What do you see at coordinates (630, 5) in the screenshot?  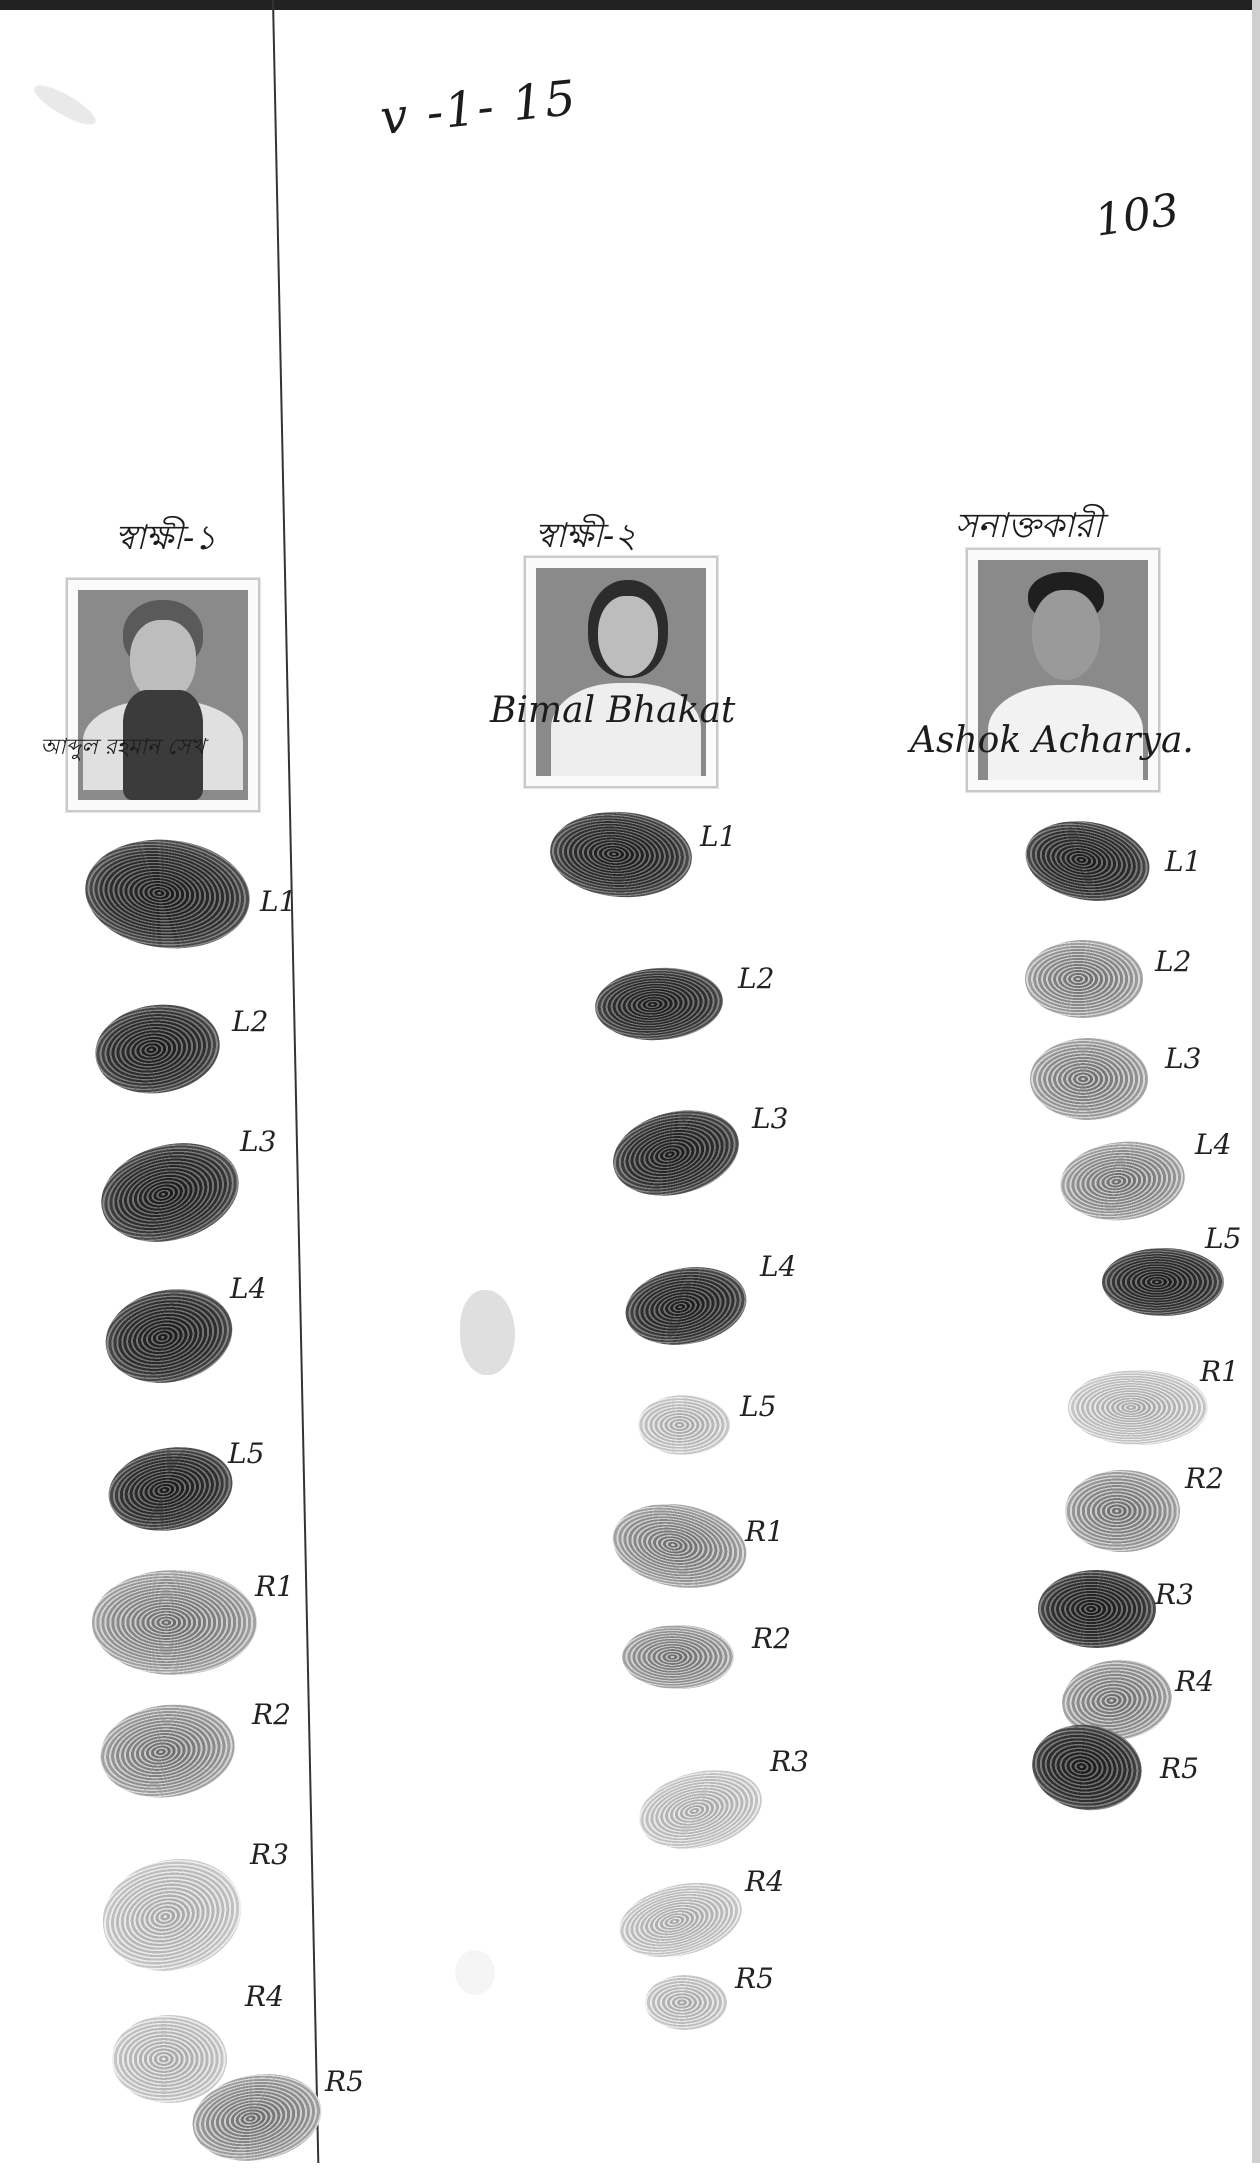 I see `scan-top-edge` at bounding box center [630, 5].